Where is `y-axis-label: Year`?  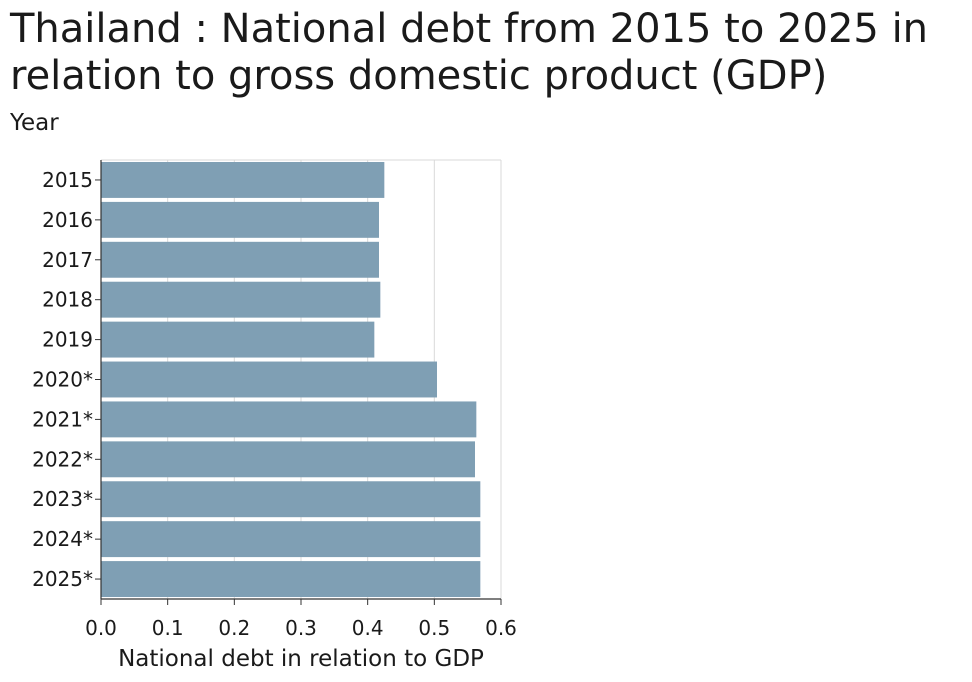 y-axis-label: Year is located at coordinates (34, 123).